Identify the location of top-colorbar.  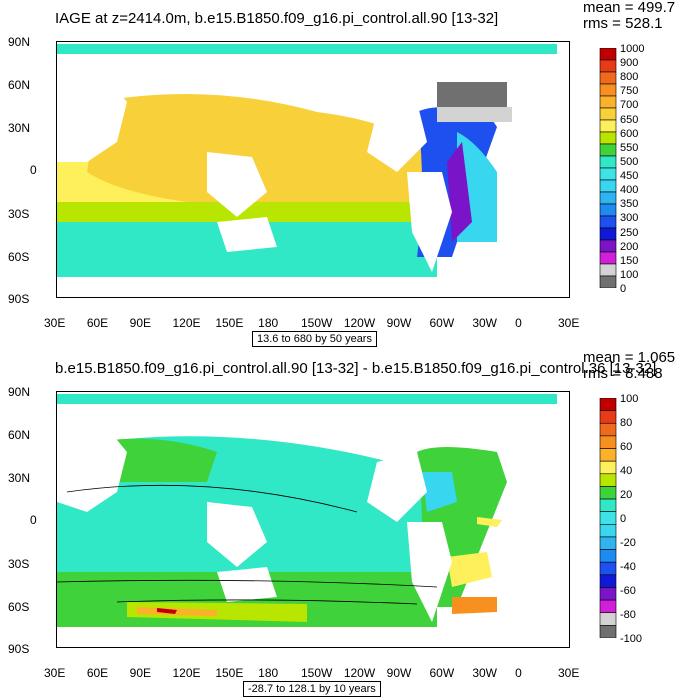
(608, 168).